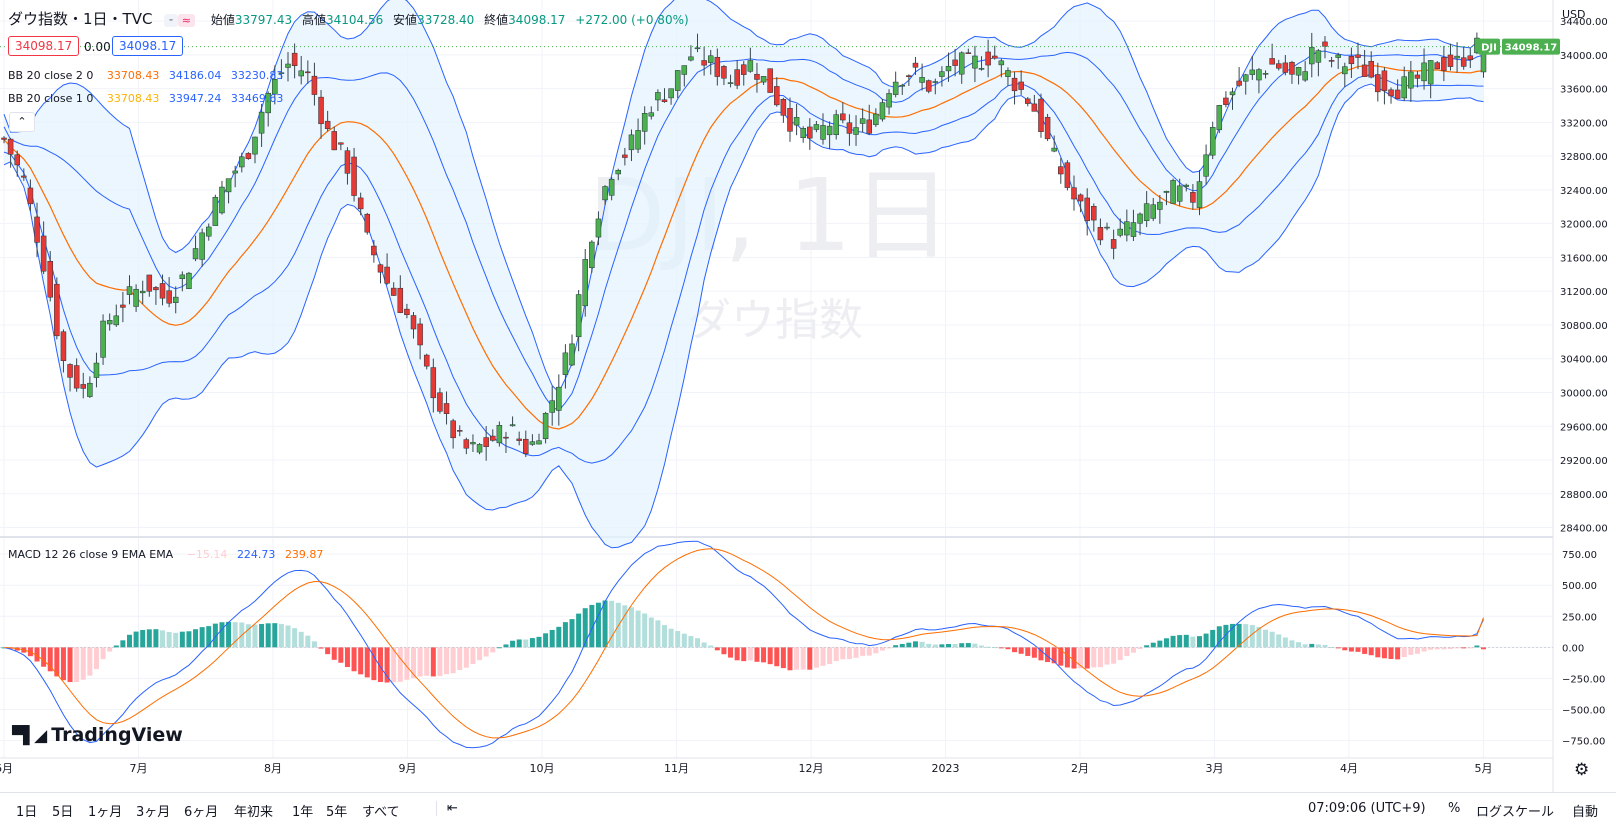  I want to click on timeframe-all: すべて, so click(381, 812).